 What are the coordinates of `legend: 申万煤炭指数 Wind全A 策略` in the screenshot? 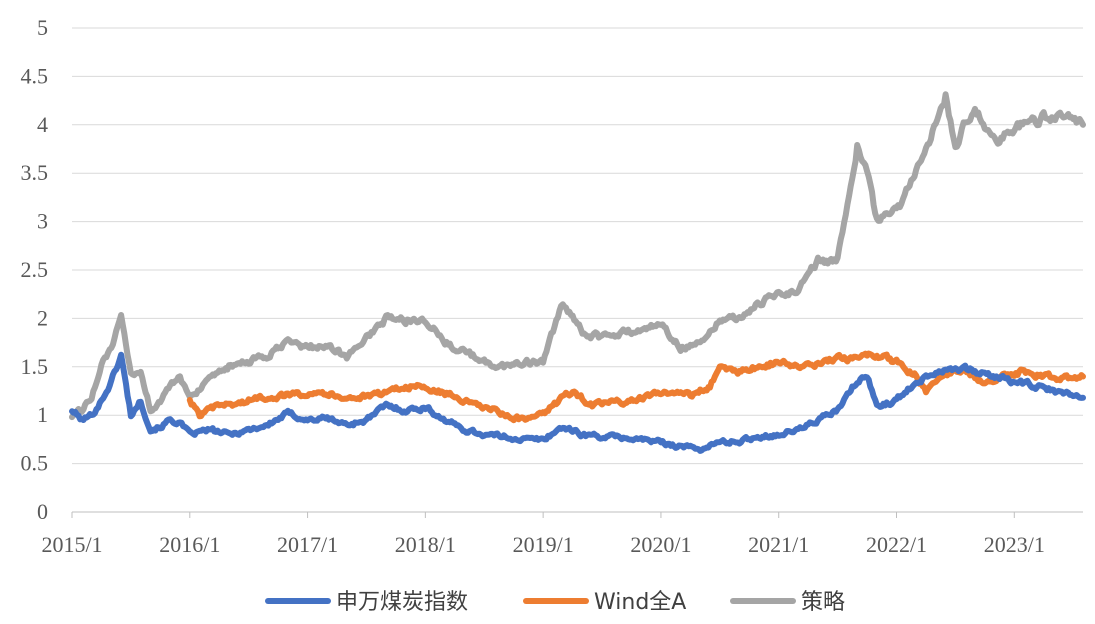 It's located at (555, 602).